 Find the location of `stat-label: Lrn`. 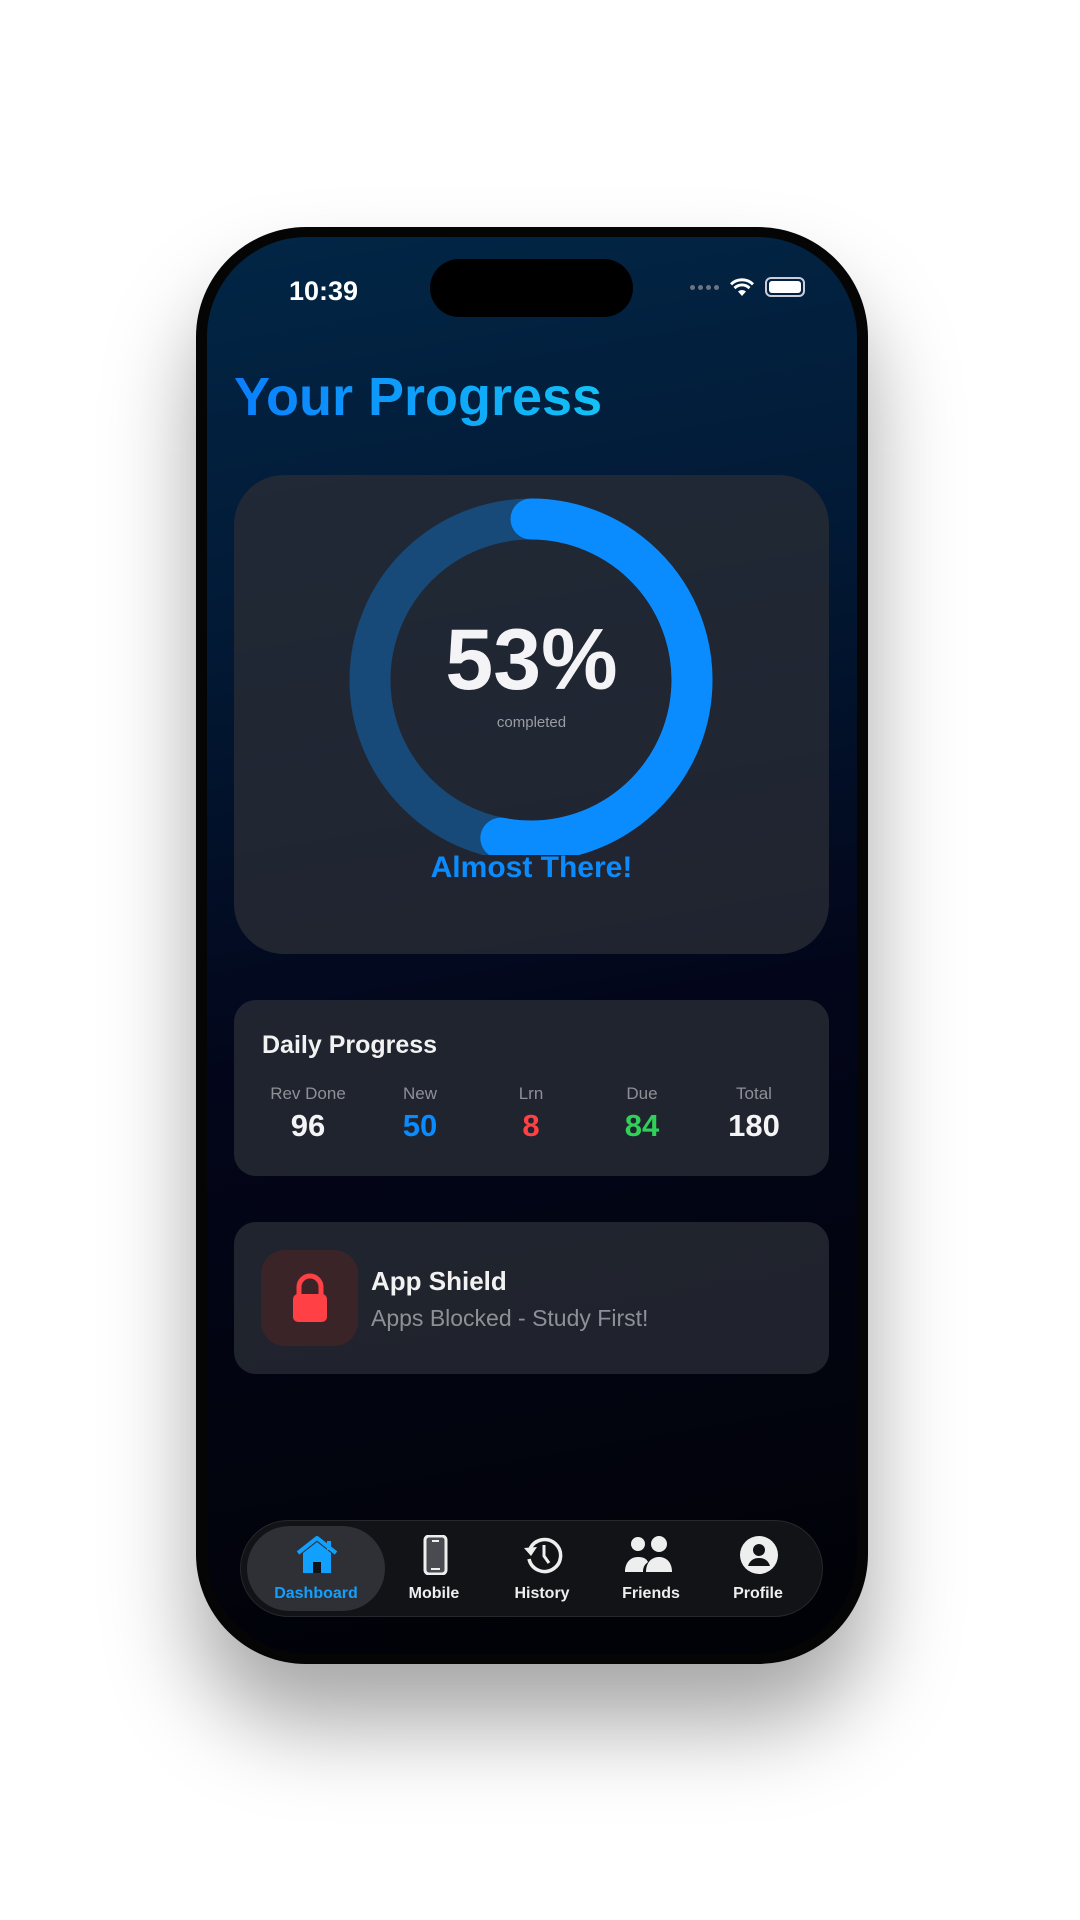

stat-label: Lrn is located at coordinates (531, 1093).